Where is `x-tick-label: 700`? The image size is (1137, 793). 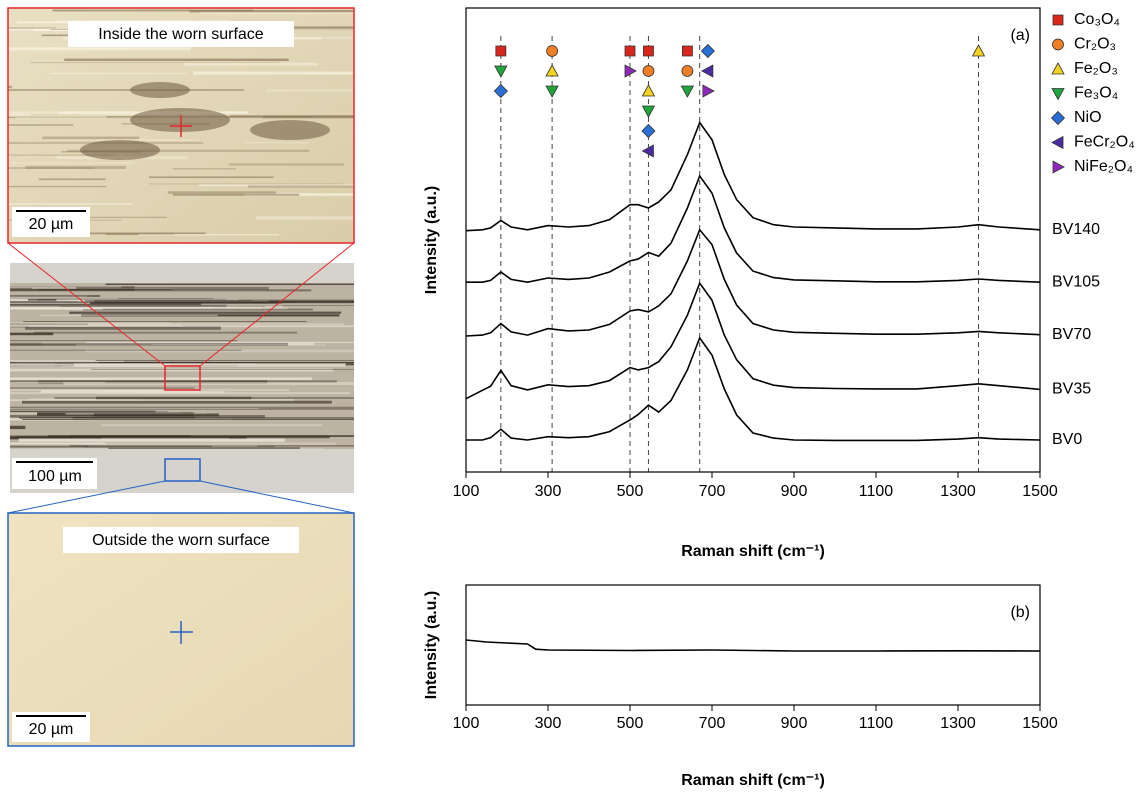
x-tick-label: 700 is located at coordinates (712, 723).